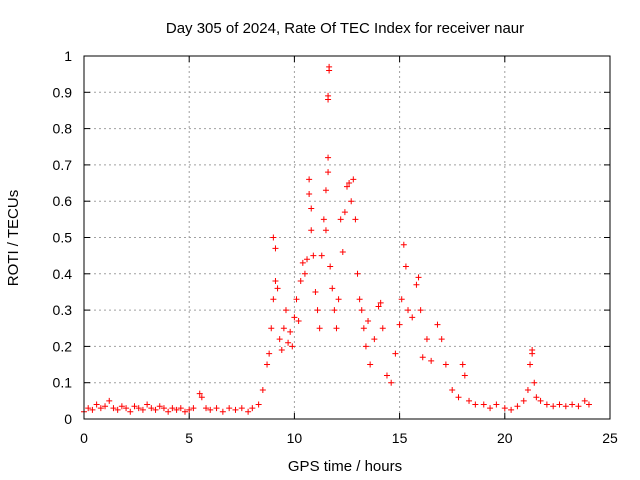 The height and width of the screenshot is (480, 640). Describe the element at coordinates (63, 310) in the screenshot. I see `y-tick-label: 0.3` at that location.